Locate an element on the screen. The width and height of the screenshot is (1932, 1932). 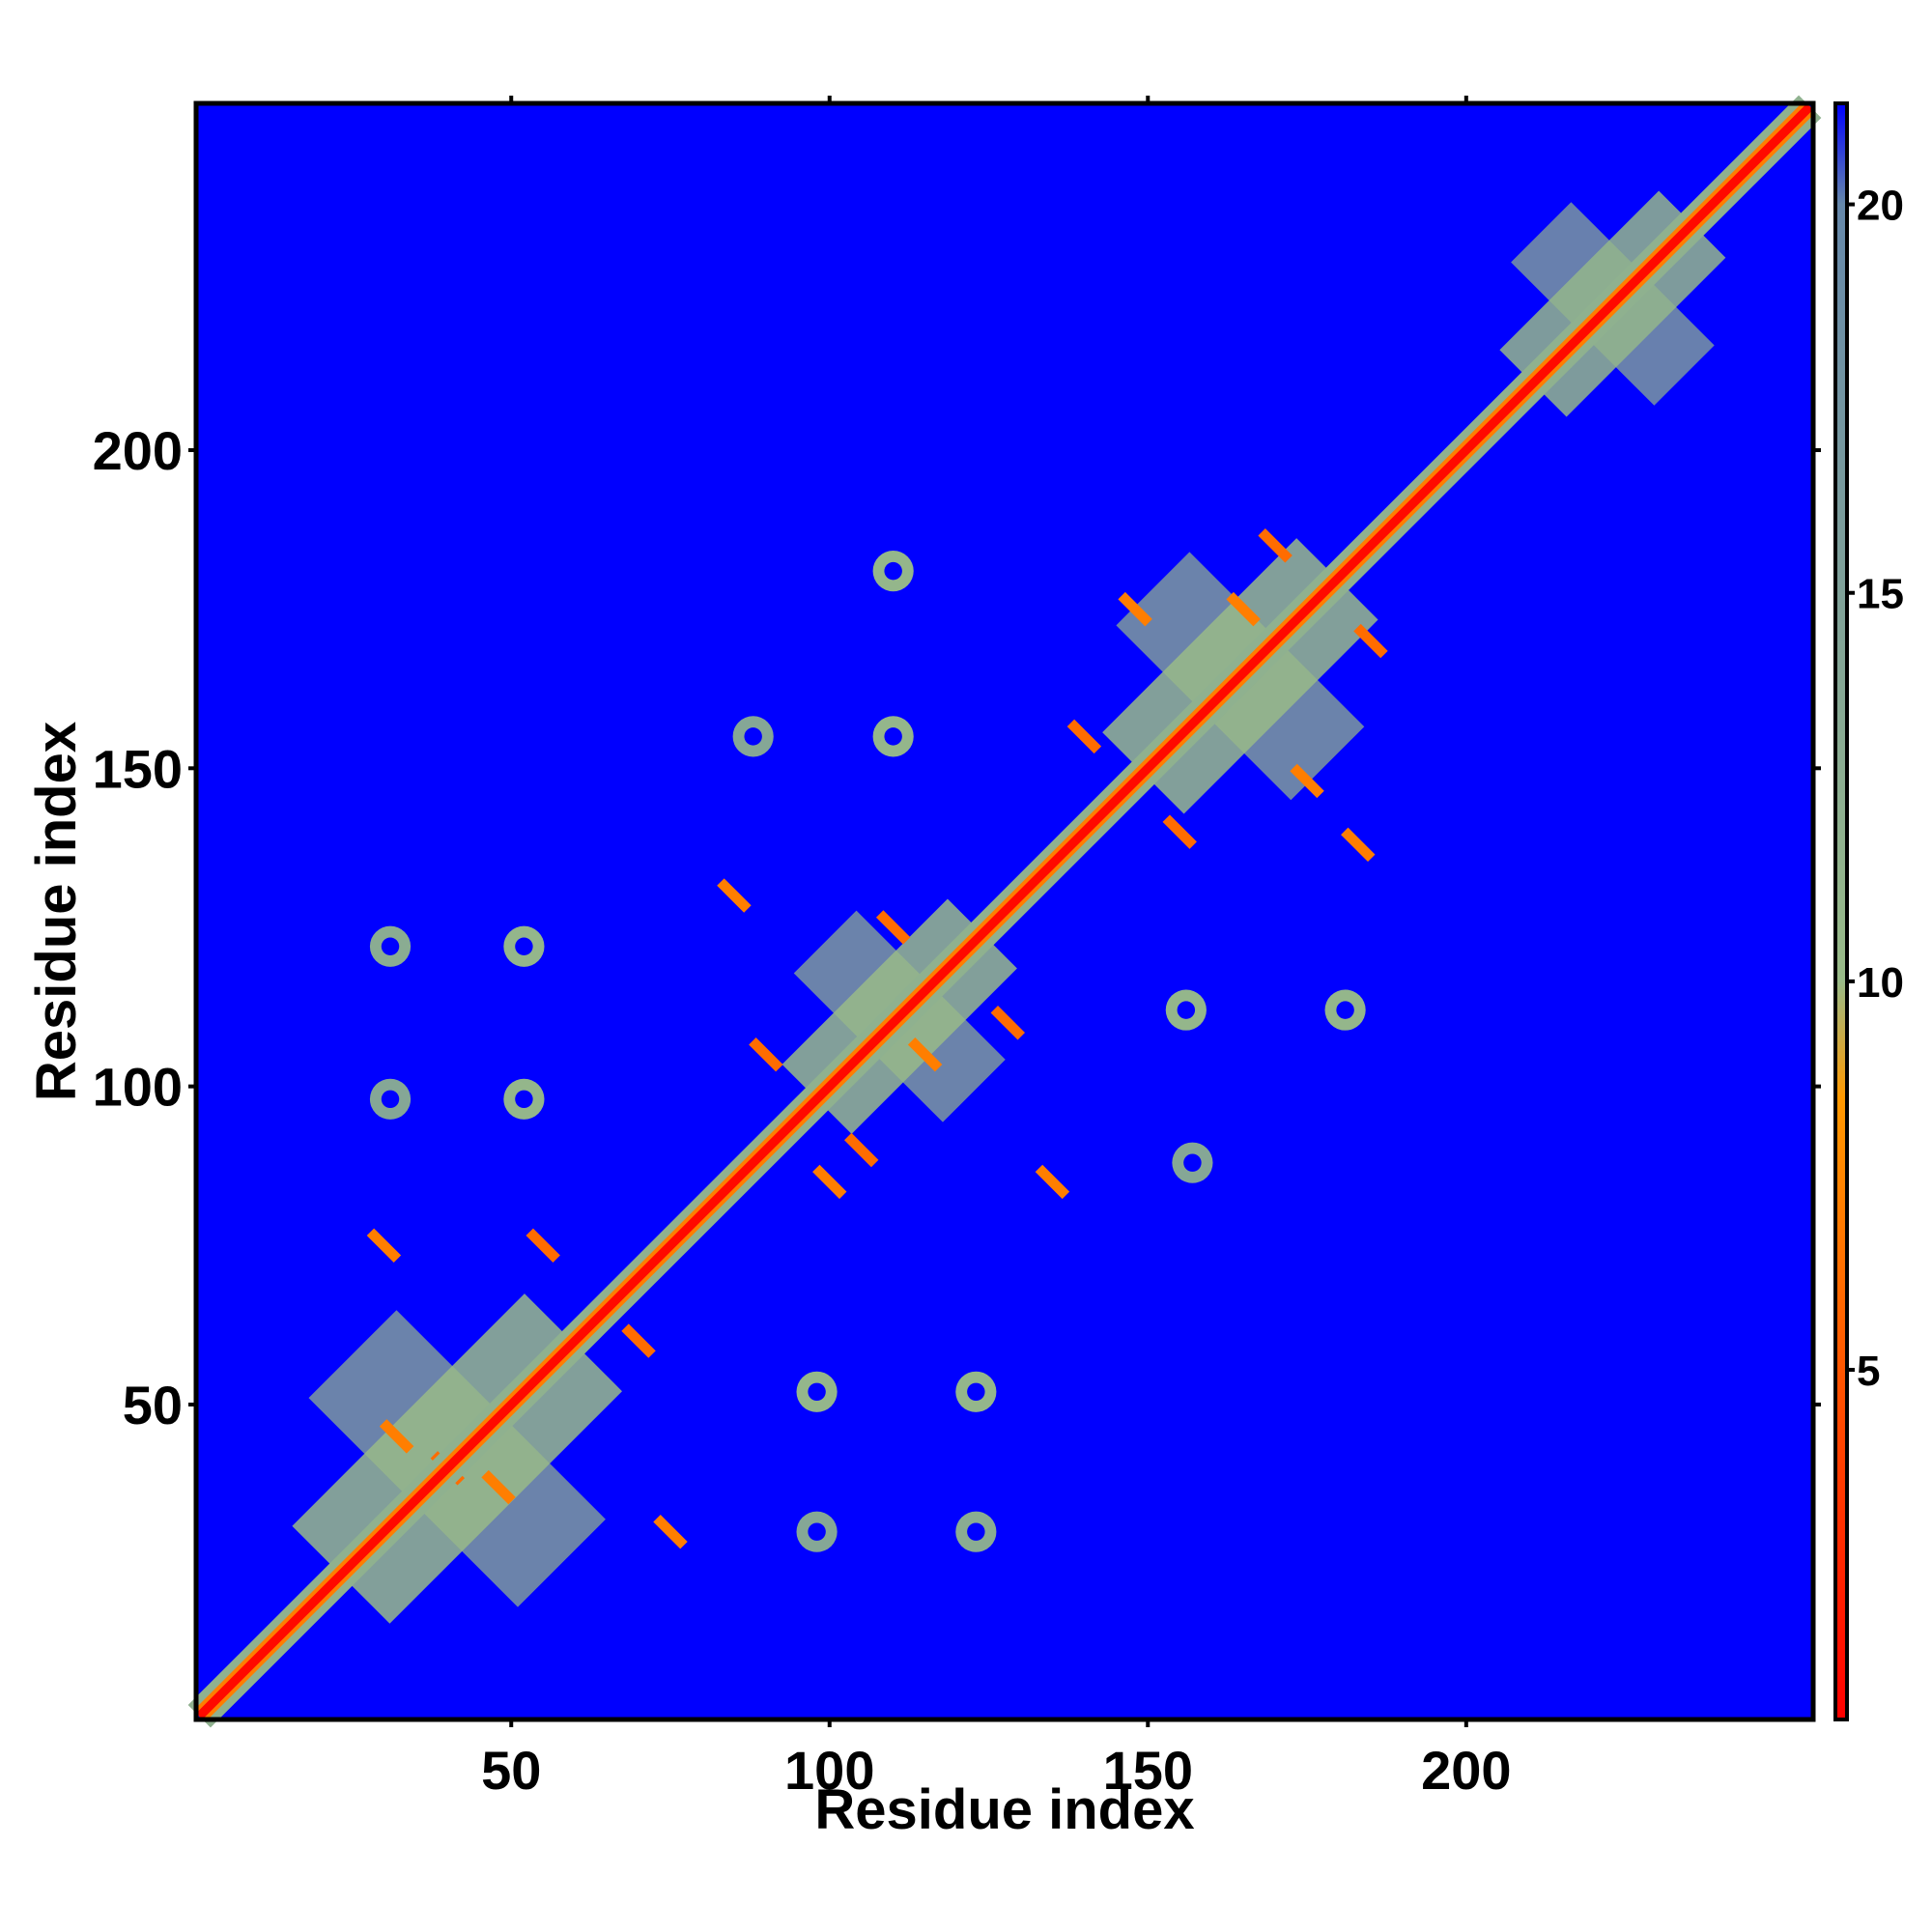
colorbar-tick-label: 20 is located at coordinates (1880, 206).